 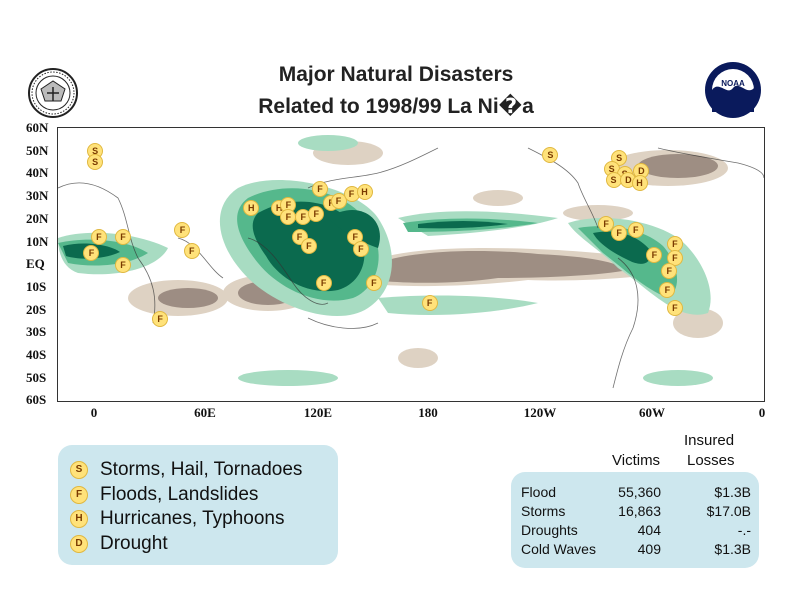 What do you see at coordinates (428, 412) in the screenshot?
I see `lon-label: 180` at bounding box center [428, 412].